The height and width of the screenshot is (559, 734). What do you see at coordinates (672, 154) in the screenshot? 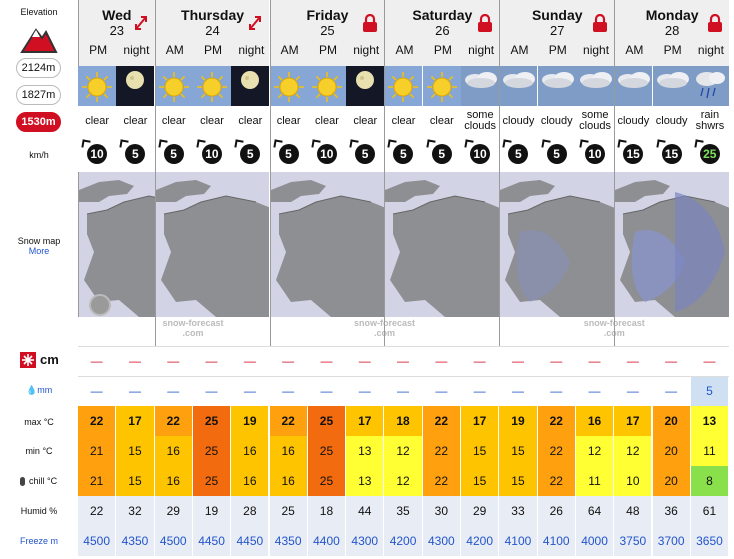
I see `wind-cell: 15` at bounding box center [672, 154].